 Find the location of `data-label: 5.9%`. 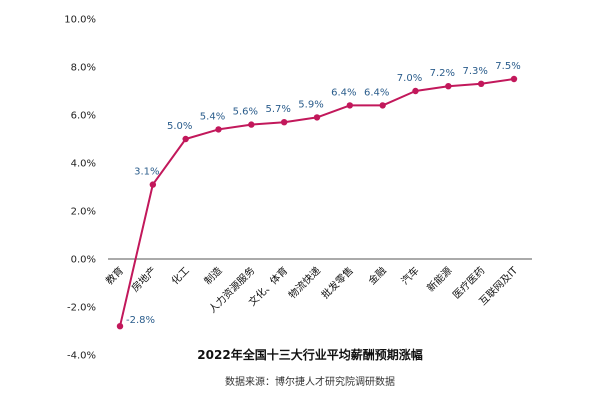

data-label: 5.9% is located at coordinates (310, 104).